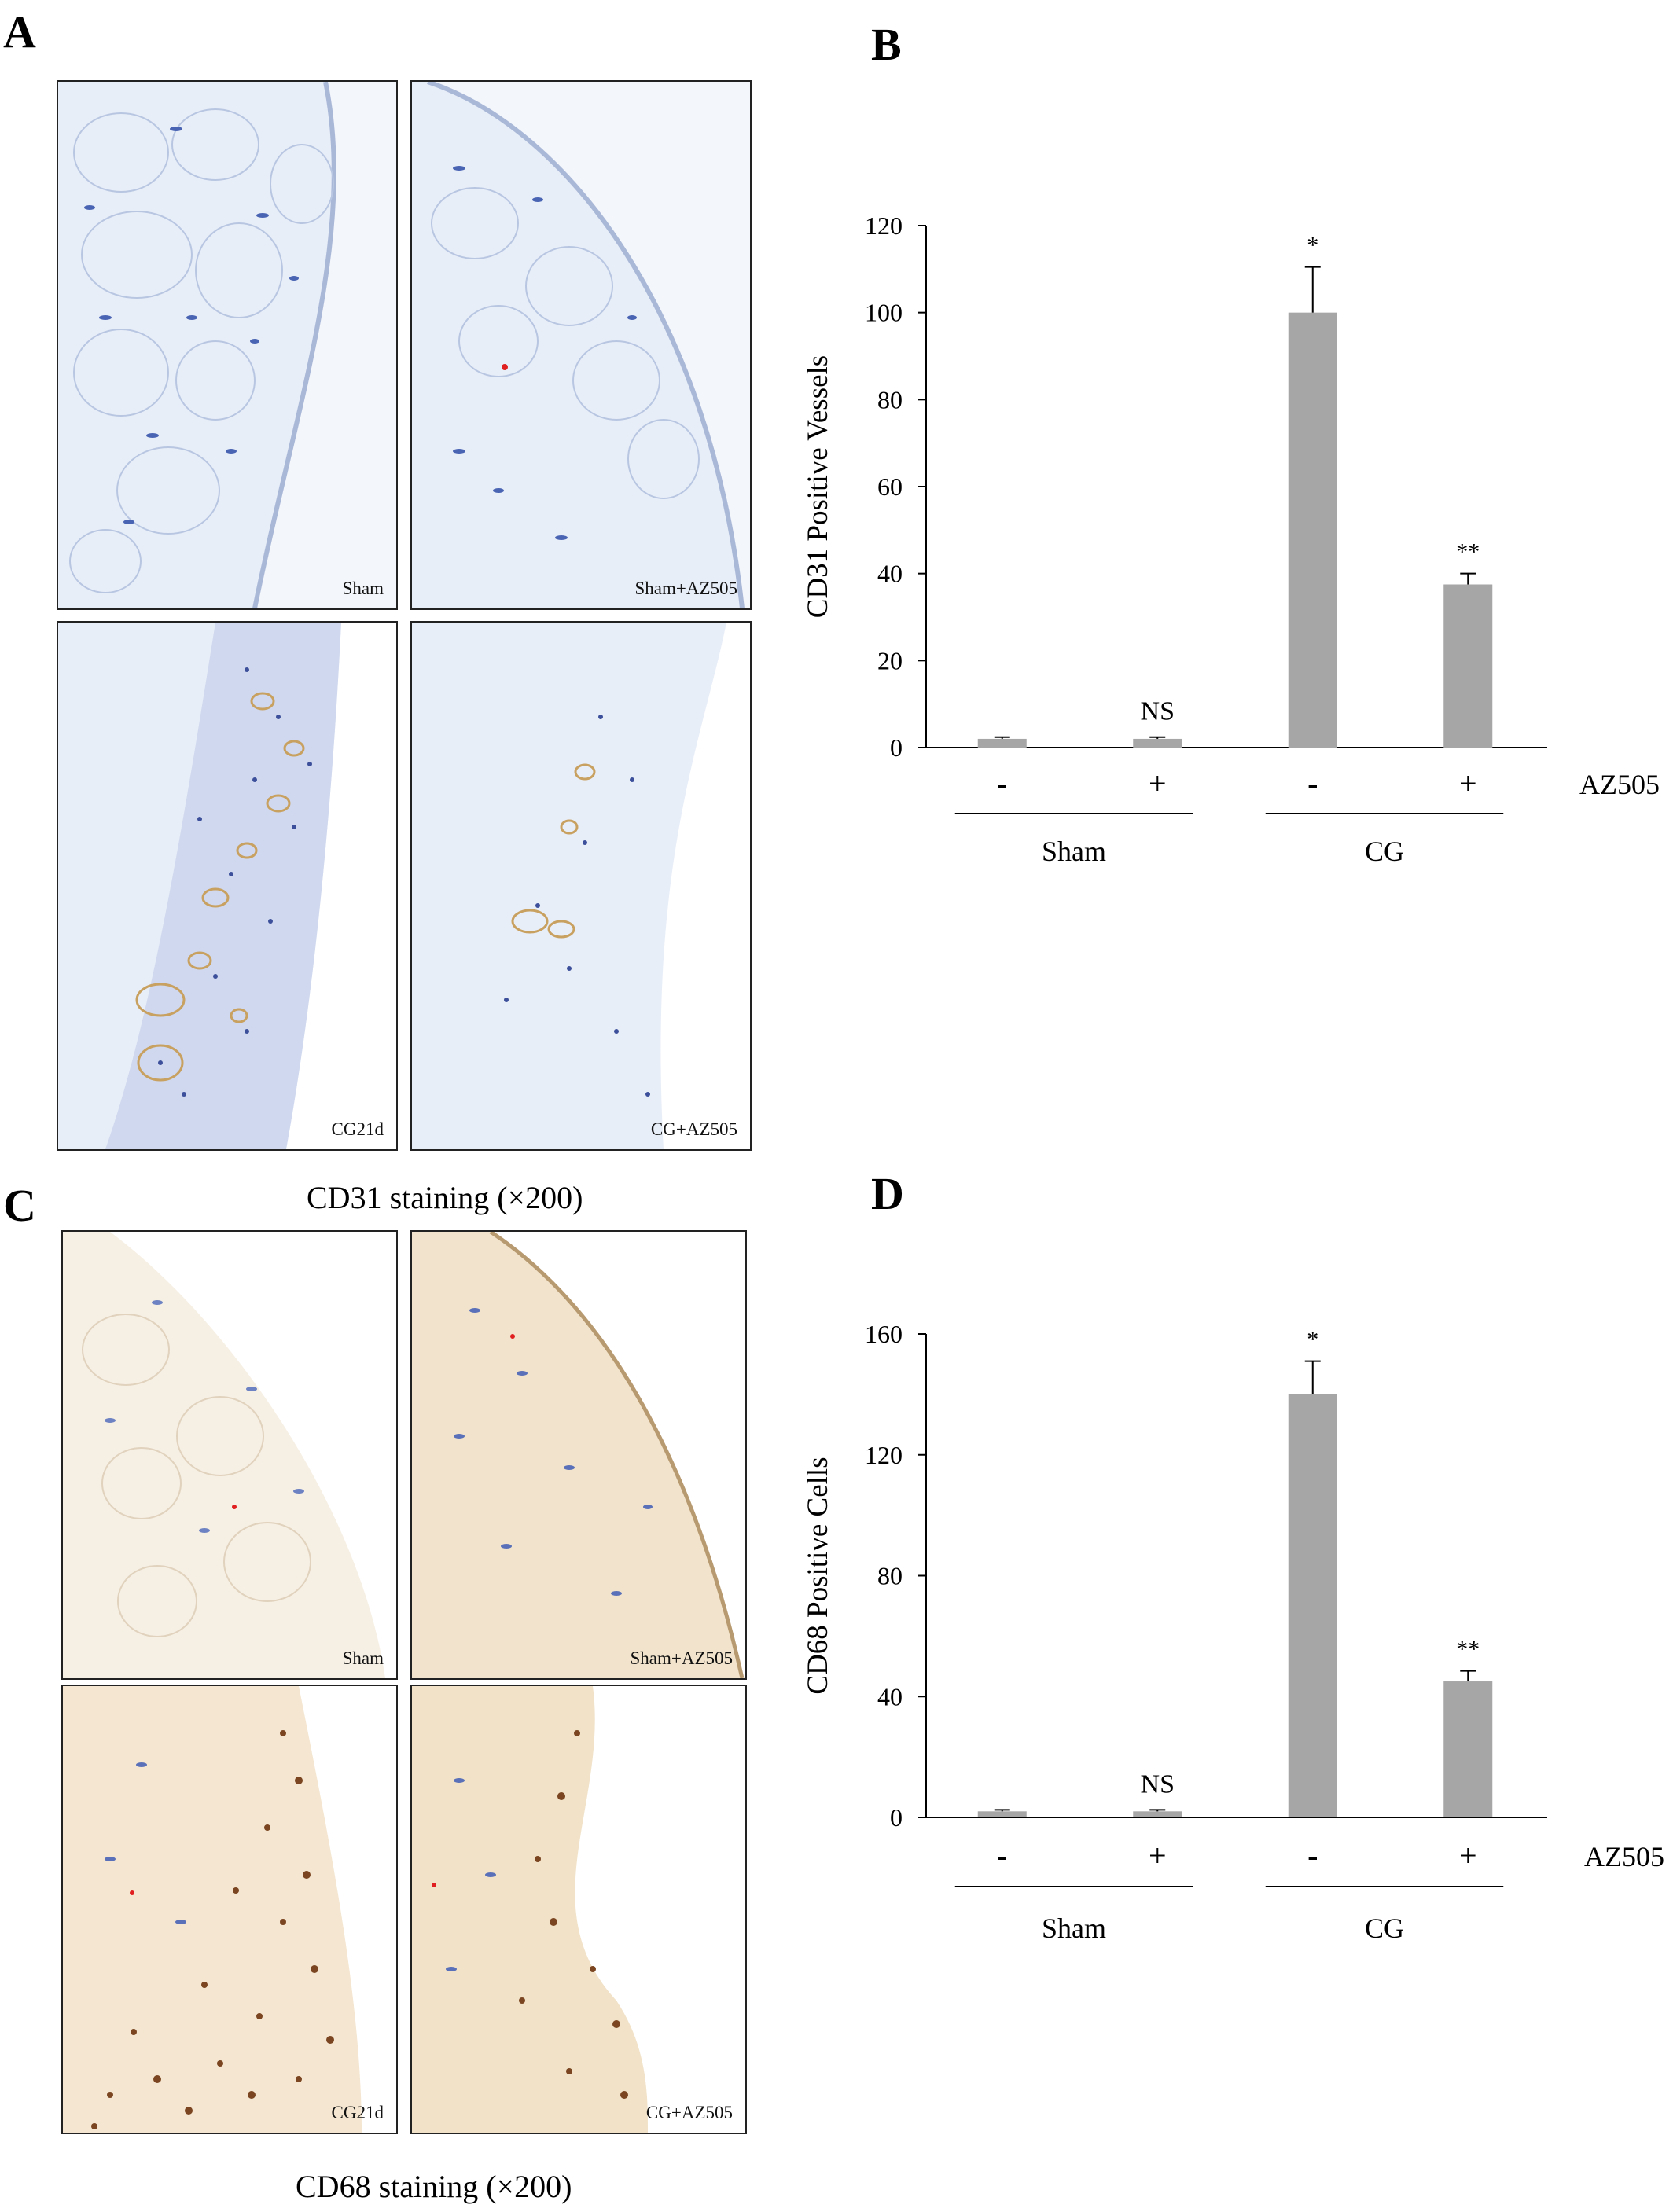  What do you see at coordinates (434, 2186) in the screenshot?
I see `caption-cd68-staining: CD68 staining (×200)` at bounding box center [434, 2186].